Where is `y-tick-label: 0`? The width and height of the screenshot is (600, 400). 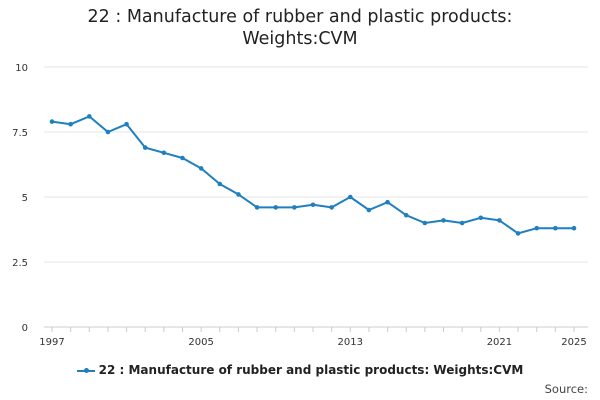
y-tick-label: 0 is located at coordinates (25, 328).